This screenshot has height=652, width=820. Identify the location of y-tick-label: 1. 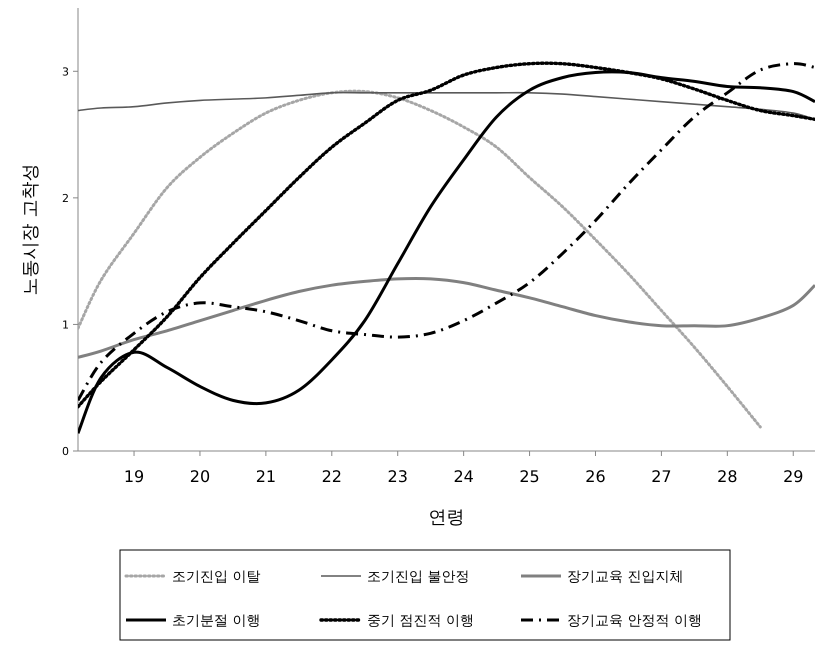
(65, 325).